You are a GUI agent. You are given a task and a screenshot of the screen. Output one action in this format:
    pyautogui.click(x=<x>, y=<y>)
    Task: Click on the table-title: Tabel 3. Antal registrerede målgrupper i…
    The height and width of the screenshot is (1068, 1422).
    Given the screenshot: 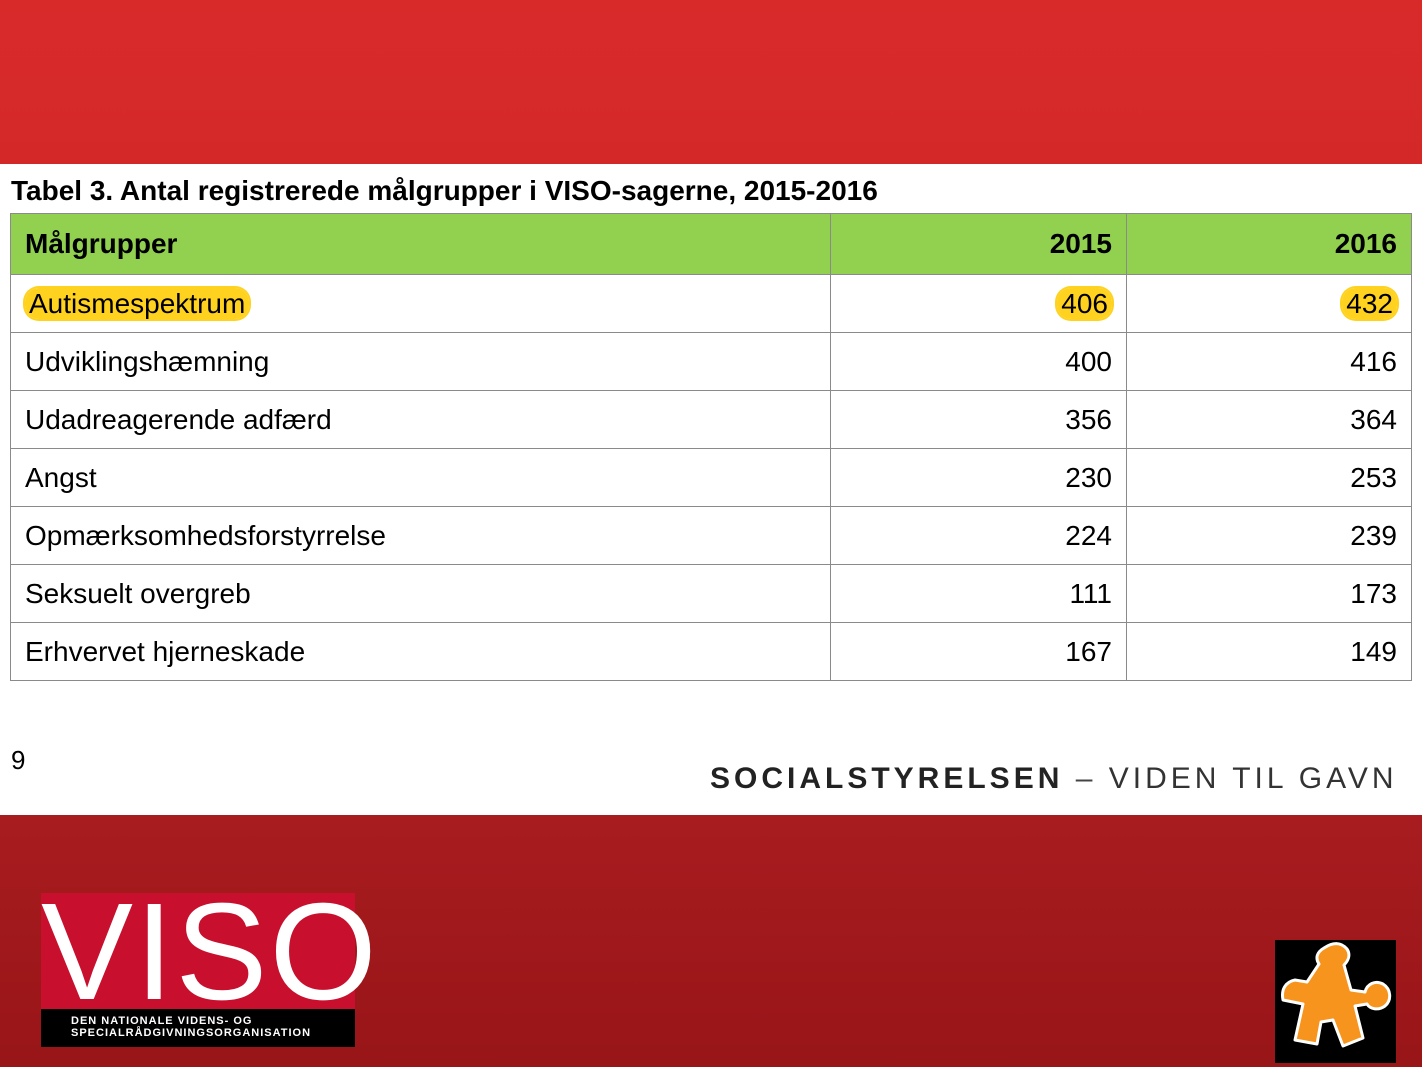 What is the action you would take?
    pyautogui.click(x=444, y=190)
    